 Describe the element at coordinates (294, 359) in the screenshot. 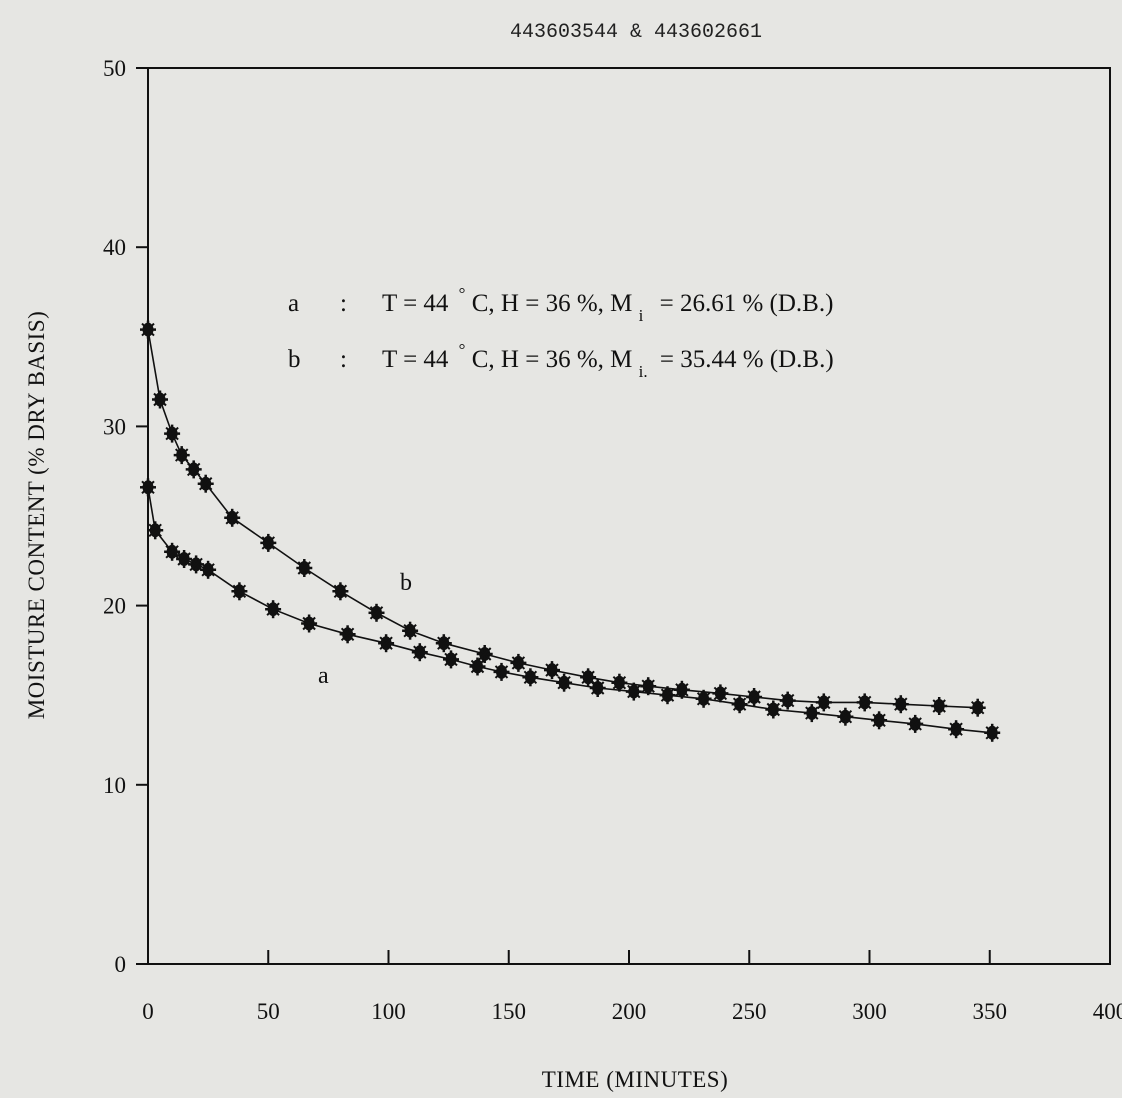

I see `legend-b-key: b` at that location.